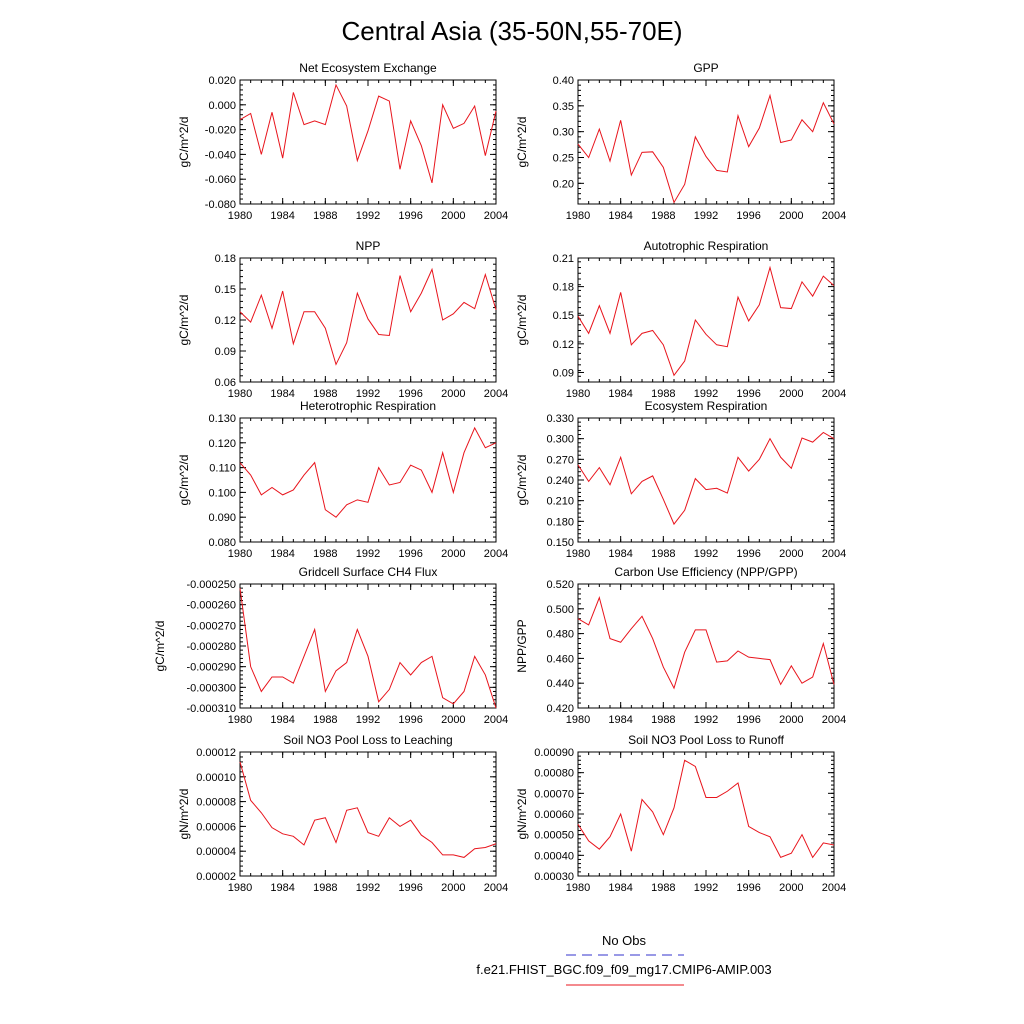  What do you see at coordinates (522, 645) in the screenshot?
I see `y-axis-label: NPP/GPP` at bounding box center [522, 645].